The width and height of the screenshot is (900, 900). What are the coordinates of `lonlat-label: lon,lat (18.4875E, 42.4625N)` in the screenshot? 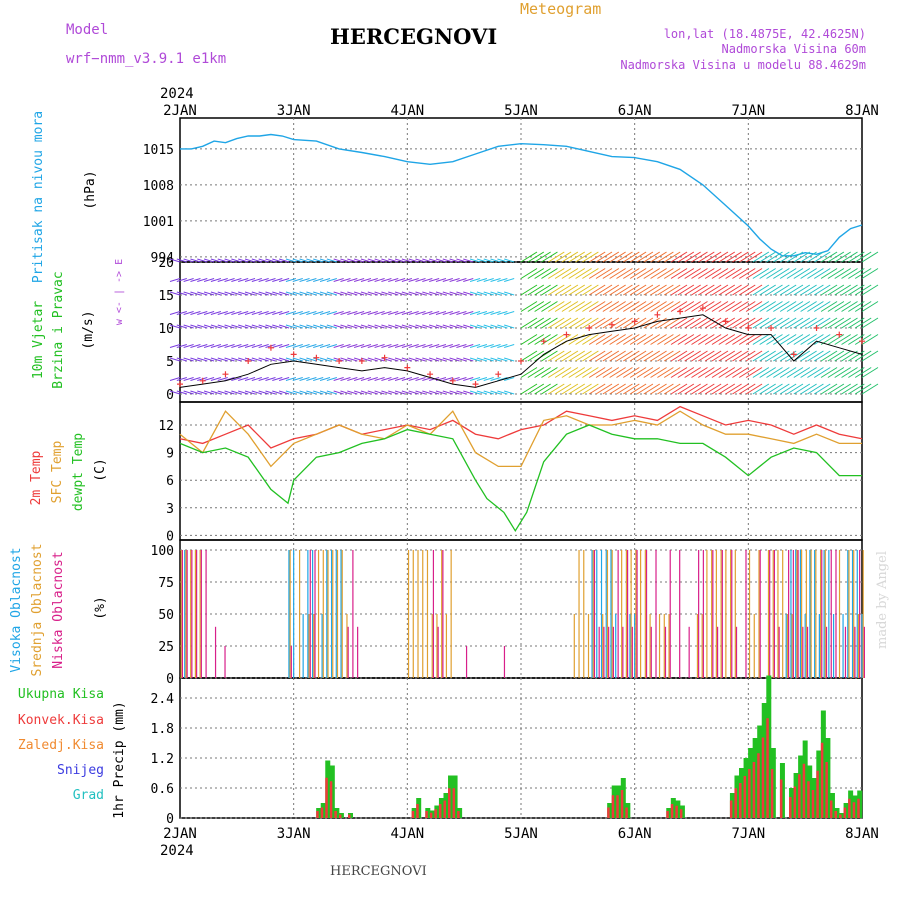 It's located at (765, 34).